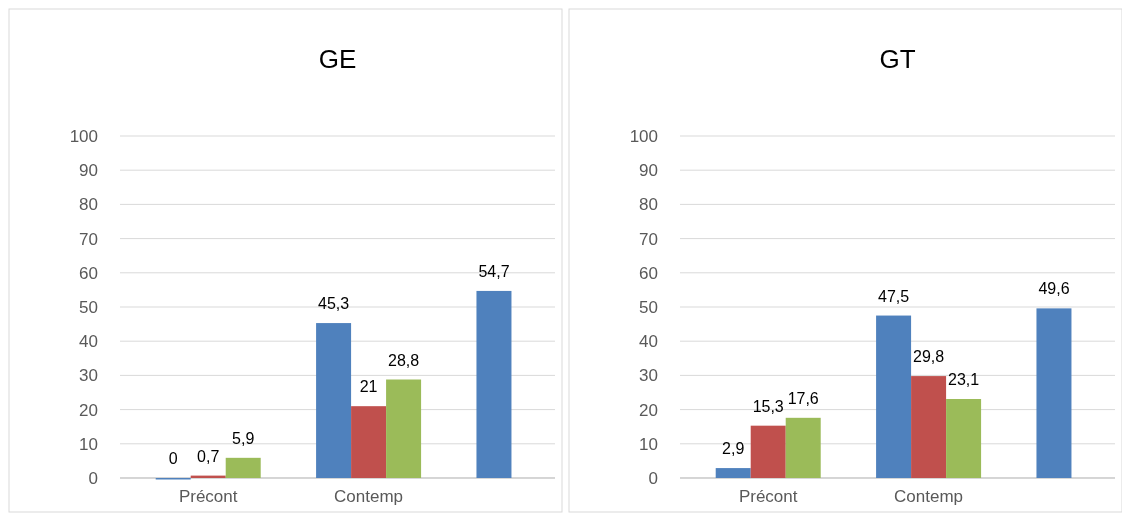 The height and width of the screenshot is (527, 1130). What do you see at coordinates (494, 271) in the screenshot?
I see `data-label: 54,7` at bounding box center [494, 271].